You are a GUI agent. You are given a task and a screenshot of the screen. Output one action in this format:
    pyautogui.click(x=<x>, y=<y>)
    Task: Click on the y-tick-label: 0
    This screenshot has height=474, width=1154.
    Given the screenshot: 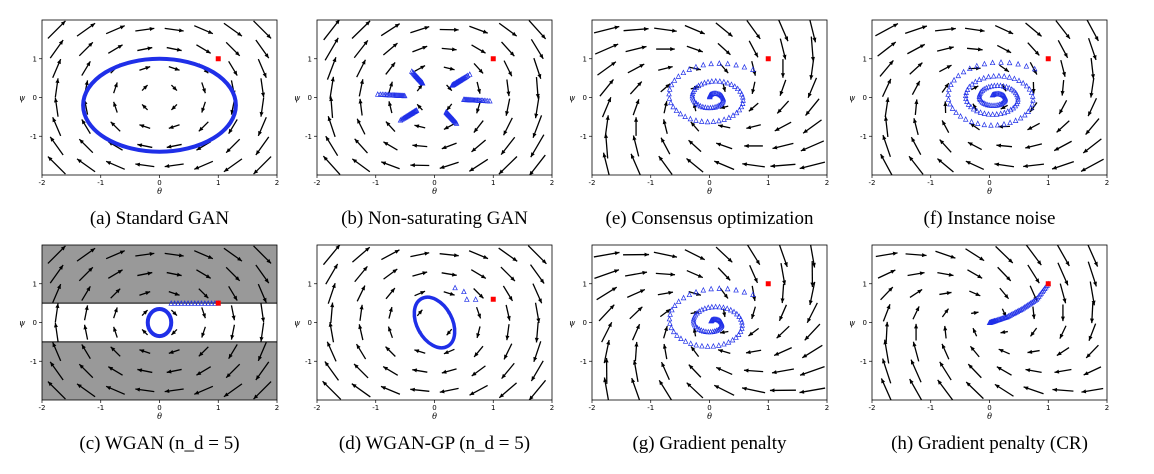 What is the action you would take?
    pyautogui.click(x=310, y=98)
    